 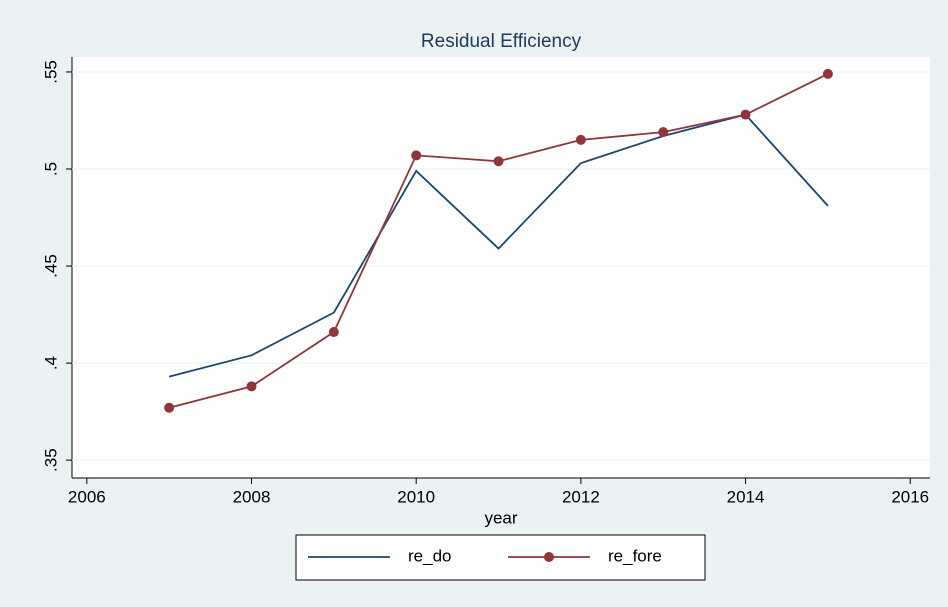 What do you see at coordinates (50, 460) in the screenshot?
I see `y-tick-label: .35` at bounding box center [50, 460].